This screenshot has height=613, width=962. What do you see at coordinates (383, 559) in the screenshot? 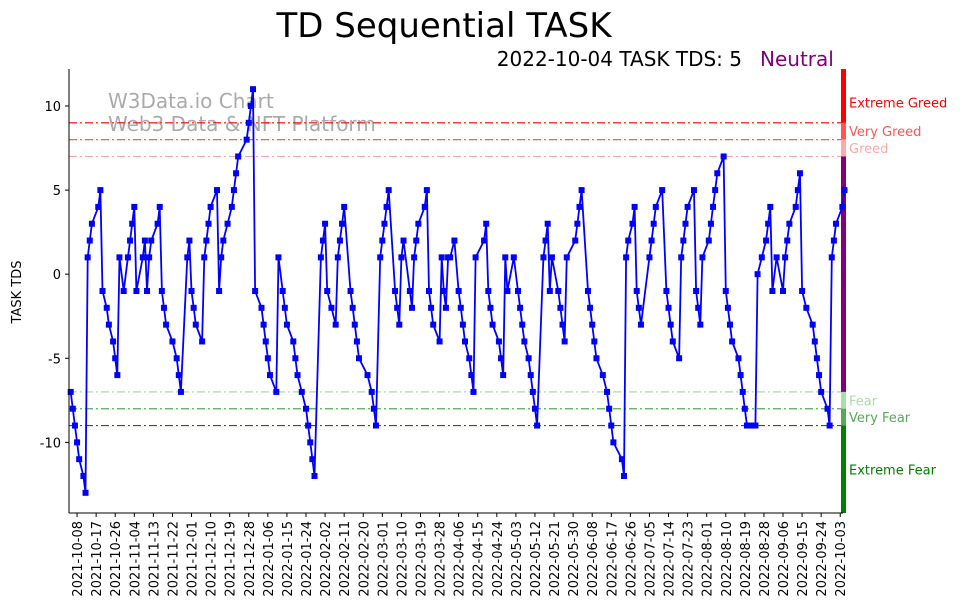
I see `x-tick-label: 2022-03-01` at bounding box center [383, 559].